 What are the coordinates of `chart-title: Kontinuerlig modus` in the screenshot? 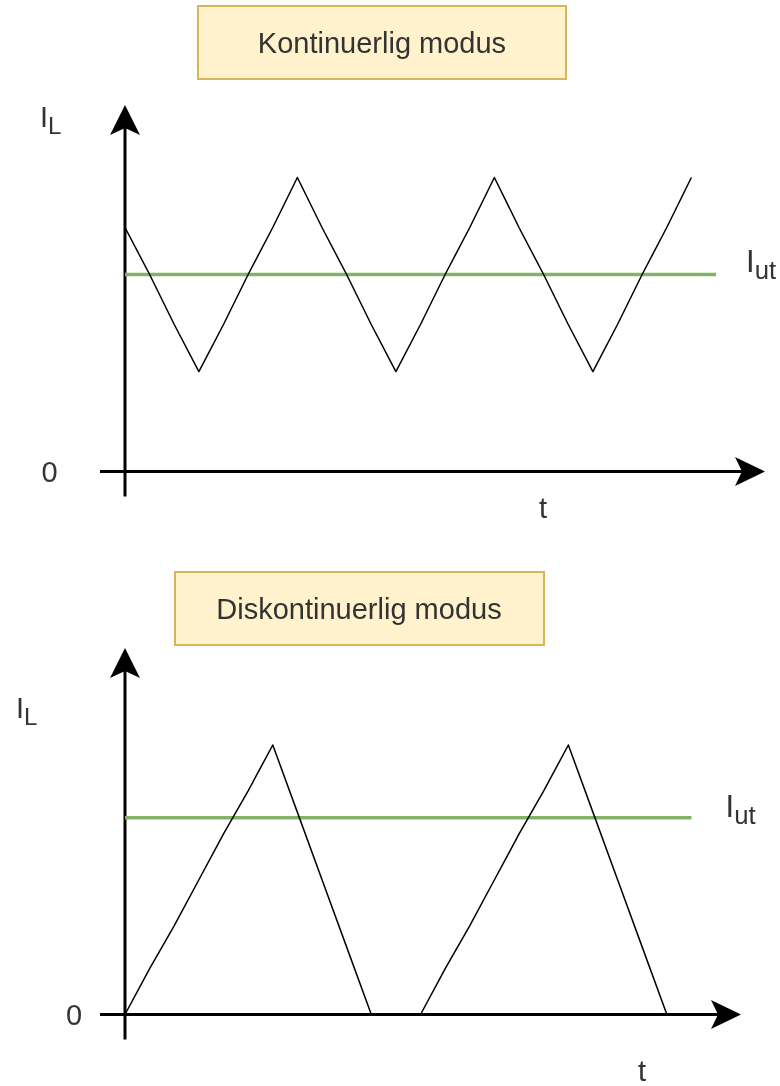 It's located at (382, 42).